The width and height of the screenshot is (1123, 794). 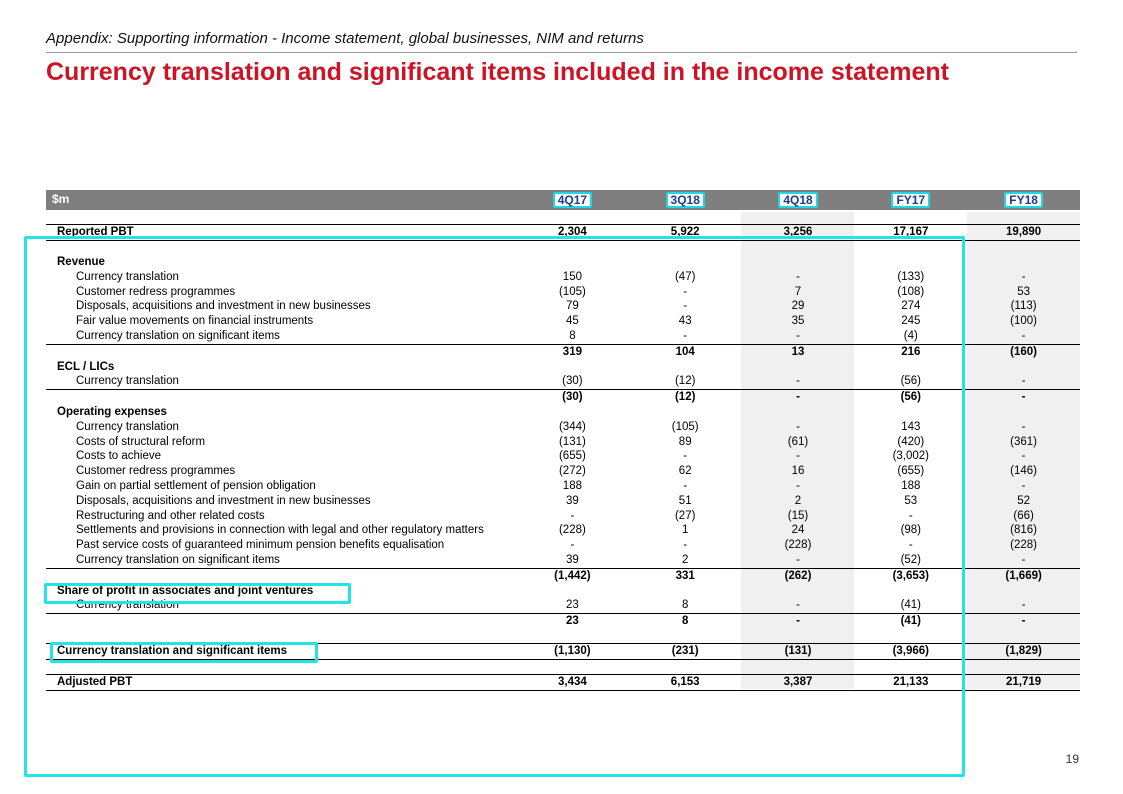 What do you see at coordinates (1024, 321) in the screenshot?
I see `table-cell: (100)` at bounding box center [1024, 321].